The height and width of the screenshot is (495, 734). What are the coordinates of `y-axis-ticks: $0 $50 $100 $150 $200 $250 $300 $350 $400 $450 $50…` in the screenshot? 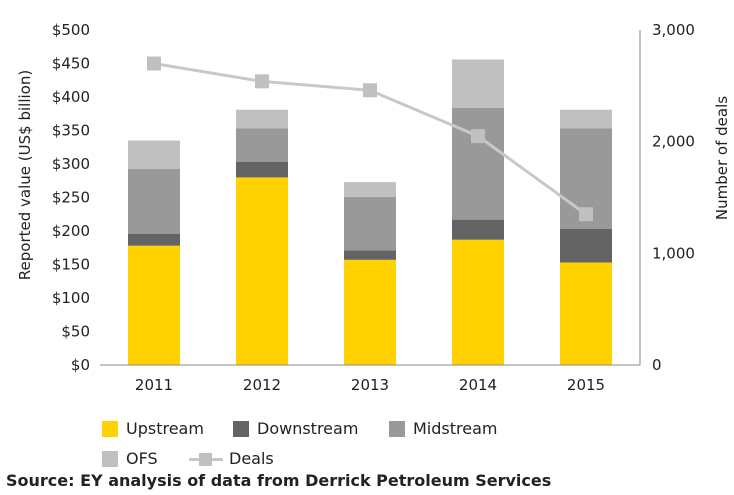 It's located at (71, 197).